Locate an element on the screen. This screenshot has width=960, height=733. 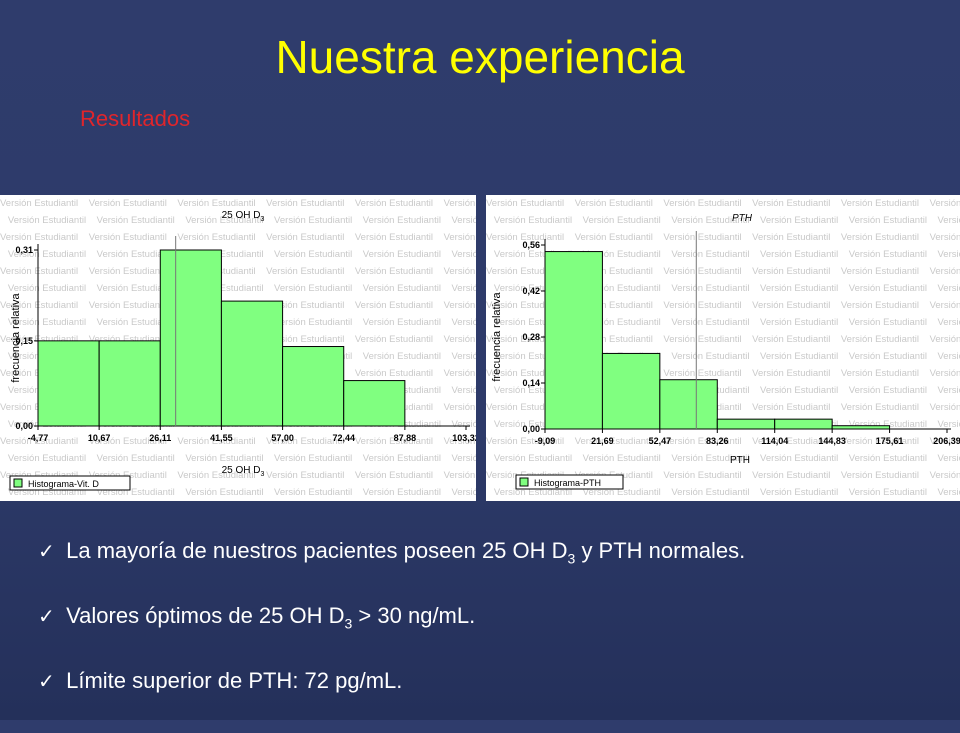
legend-label: Histograma-Vit. D is located at coordinates (63, 484).